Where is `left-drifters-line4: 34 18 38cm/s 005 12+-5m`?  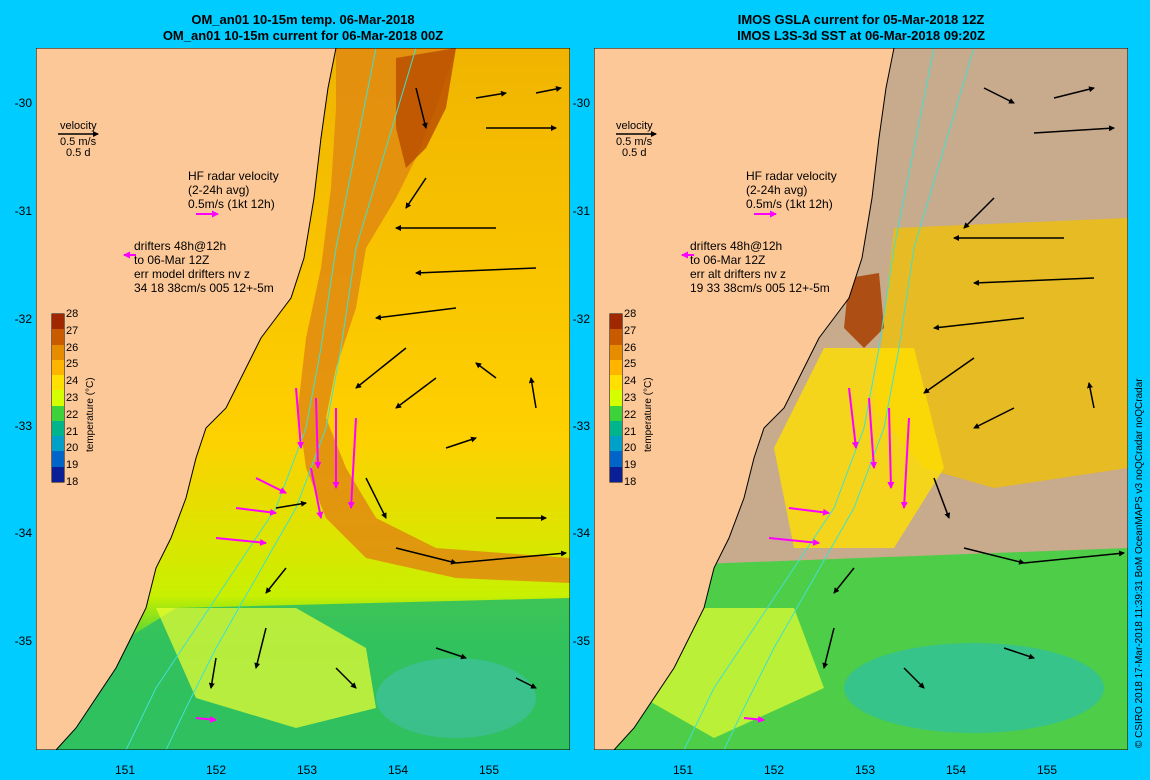
left-drifters-line4: 34 18 38cm/s 005 12+-5m is located at coordinates (204, 288).